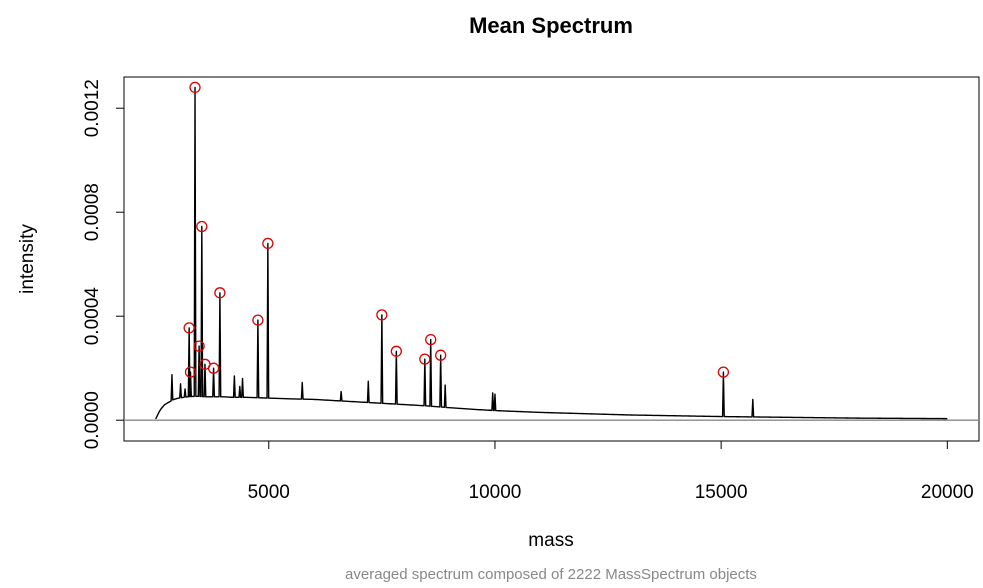  Describe the element at coordinates (947, 492) in the screenshot. I see `x-tick-label: 20000` at that location.